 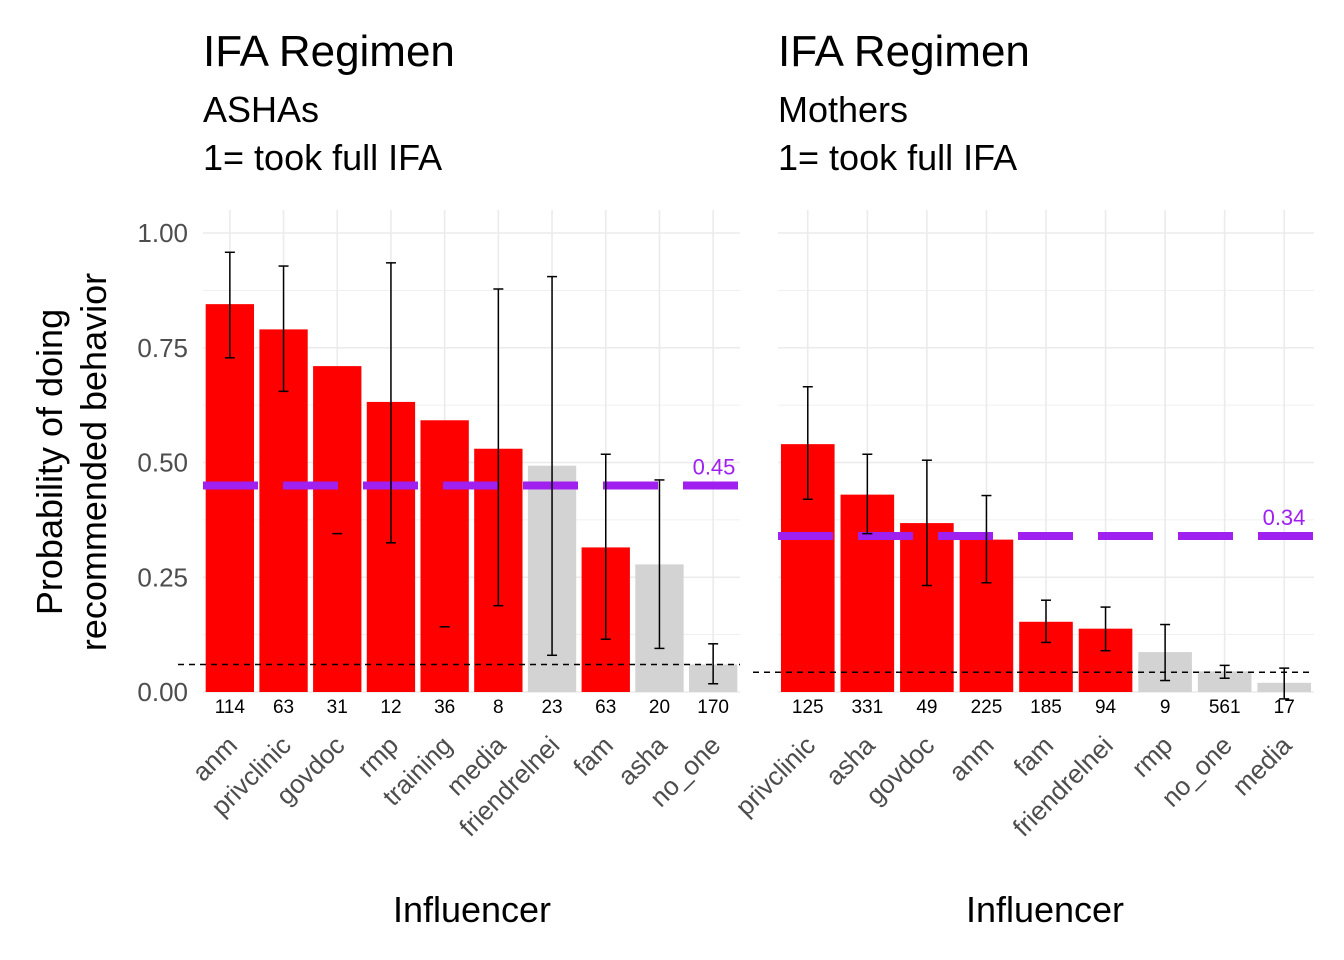 What do you see at coordinates (808, 707) in the screenshot?
I see `count-label: 125` at bounding box center [808, 707].